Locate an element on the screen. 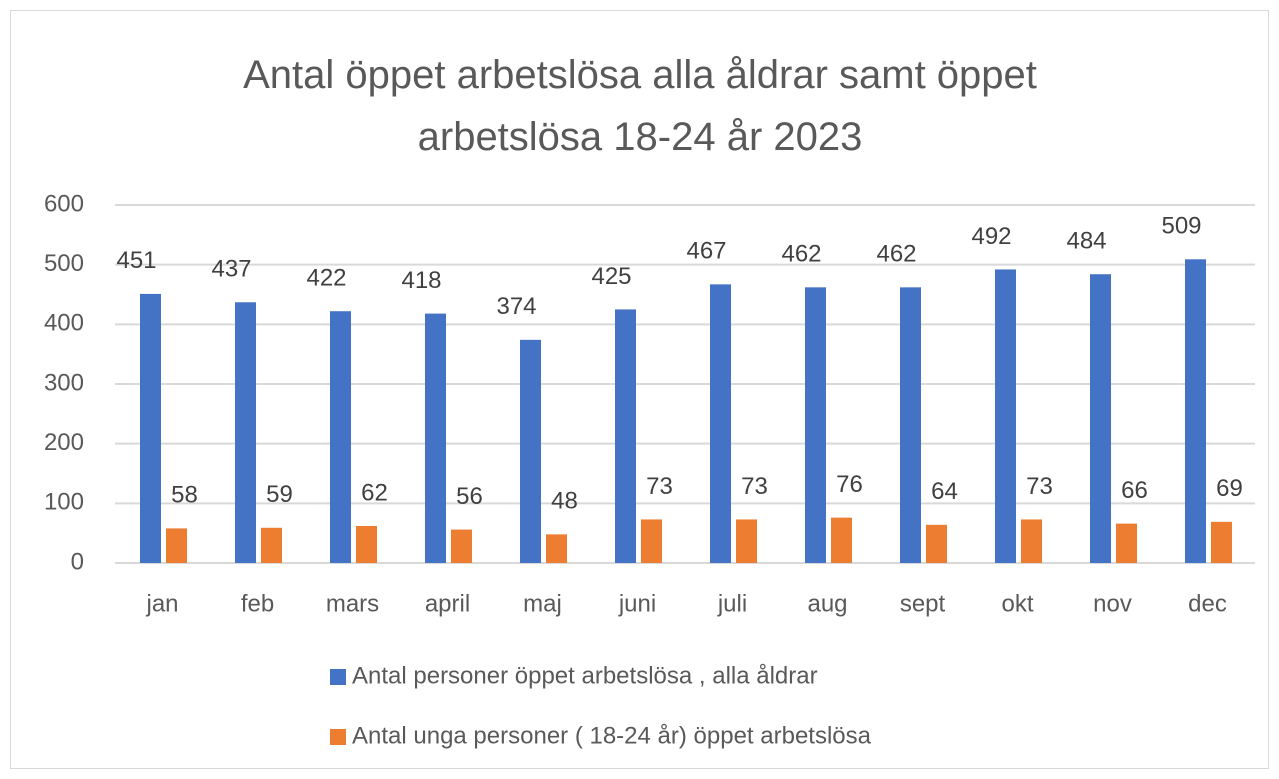 The width and height of the screenshot is (1279, 779). x-tick-label: sept is located at coordinates (923, 603).